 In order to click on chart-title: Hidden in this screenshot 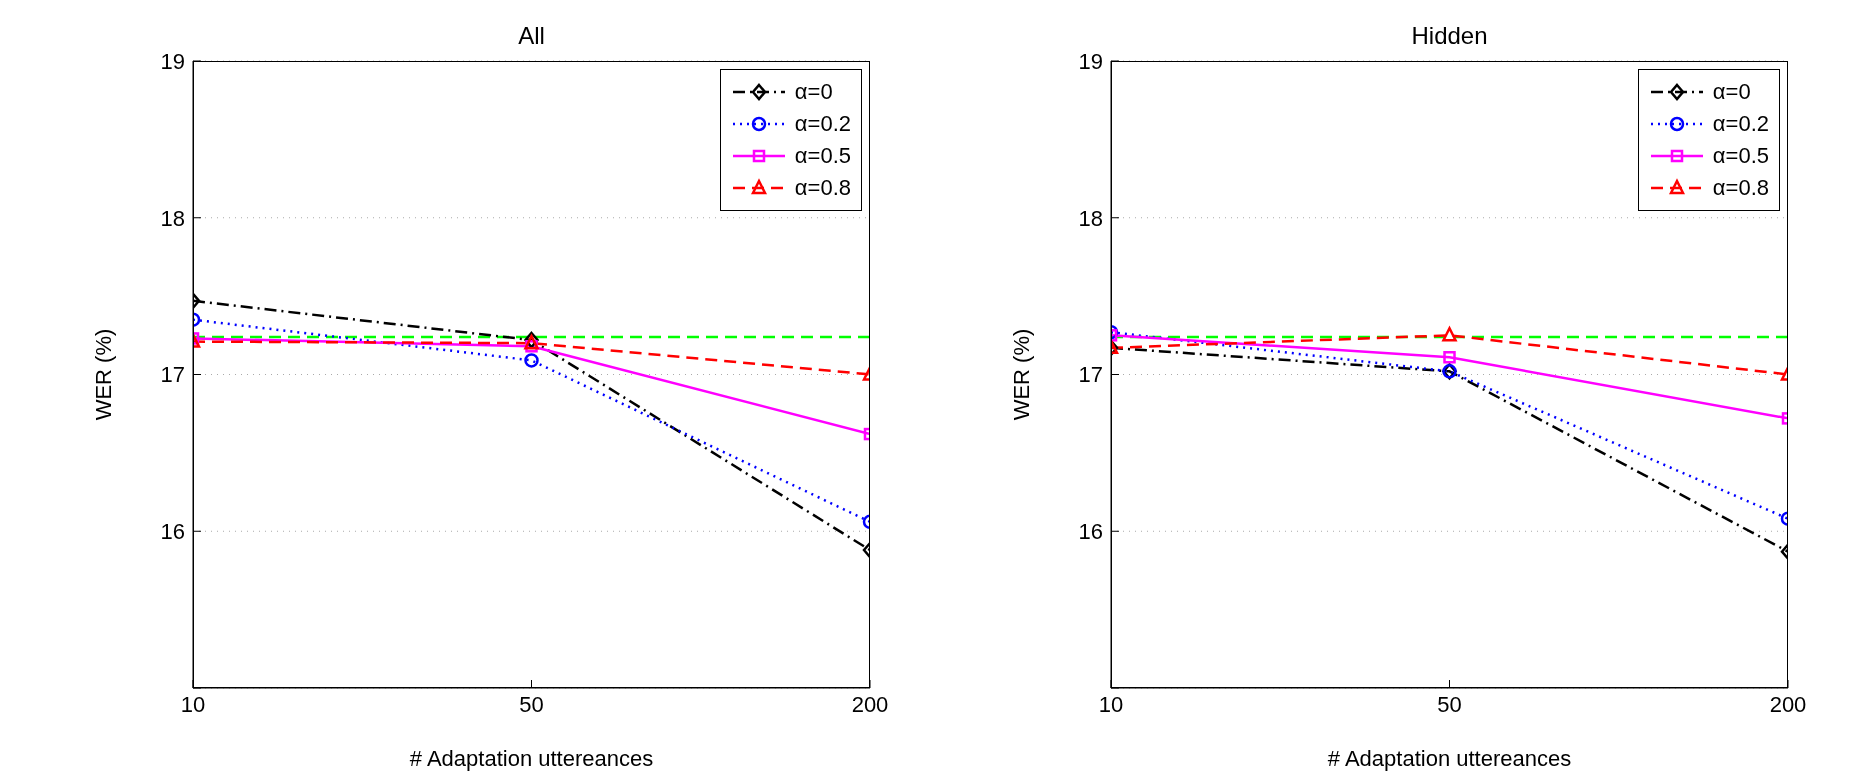, I will do `click(1449, 36)`.